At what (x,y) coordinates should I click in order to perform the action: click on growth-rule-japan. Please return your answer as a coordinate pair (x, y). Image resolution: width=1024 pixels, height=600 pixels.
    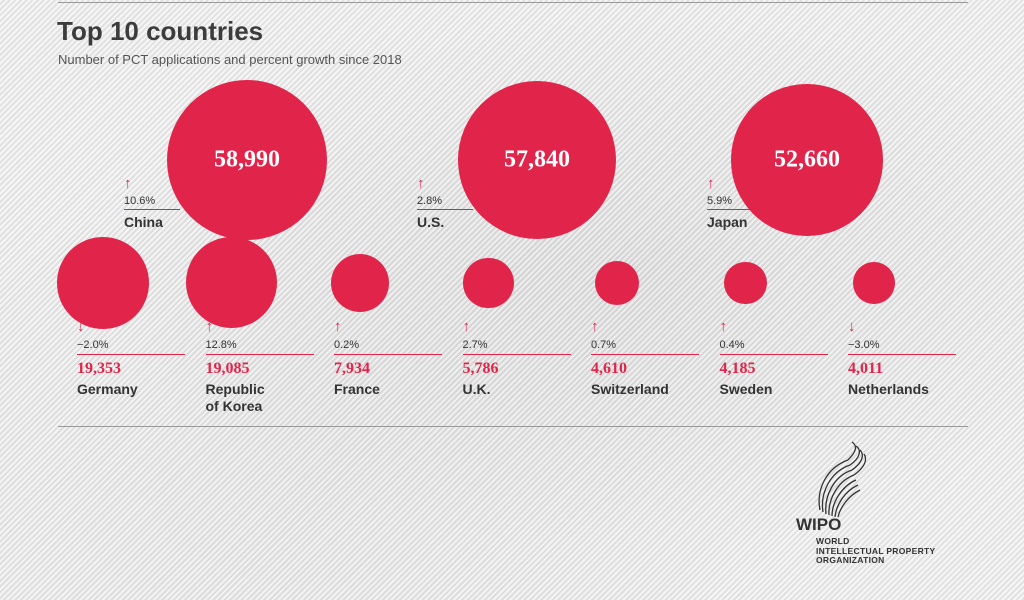
    Looking at the image, I should click on (735, 209).